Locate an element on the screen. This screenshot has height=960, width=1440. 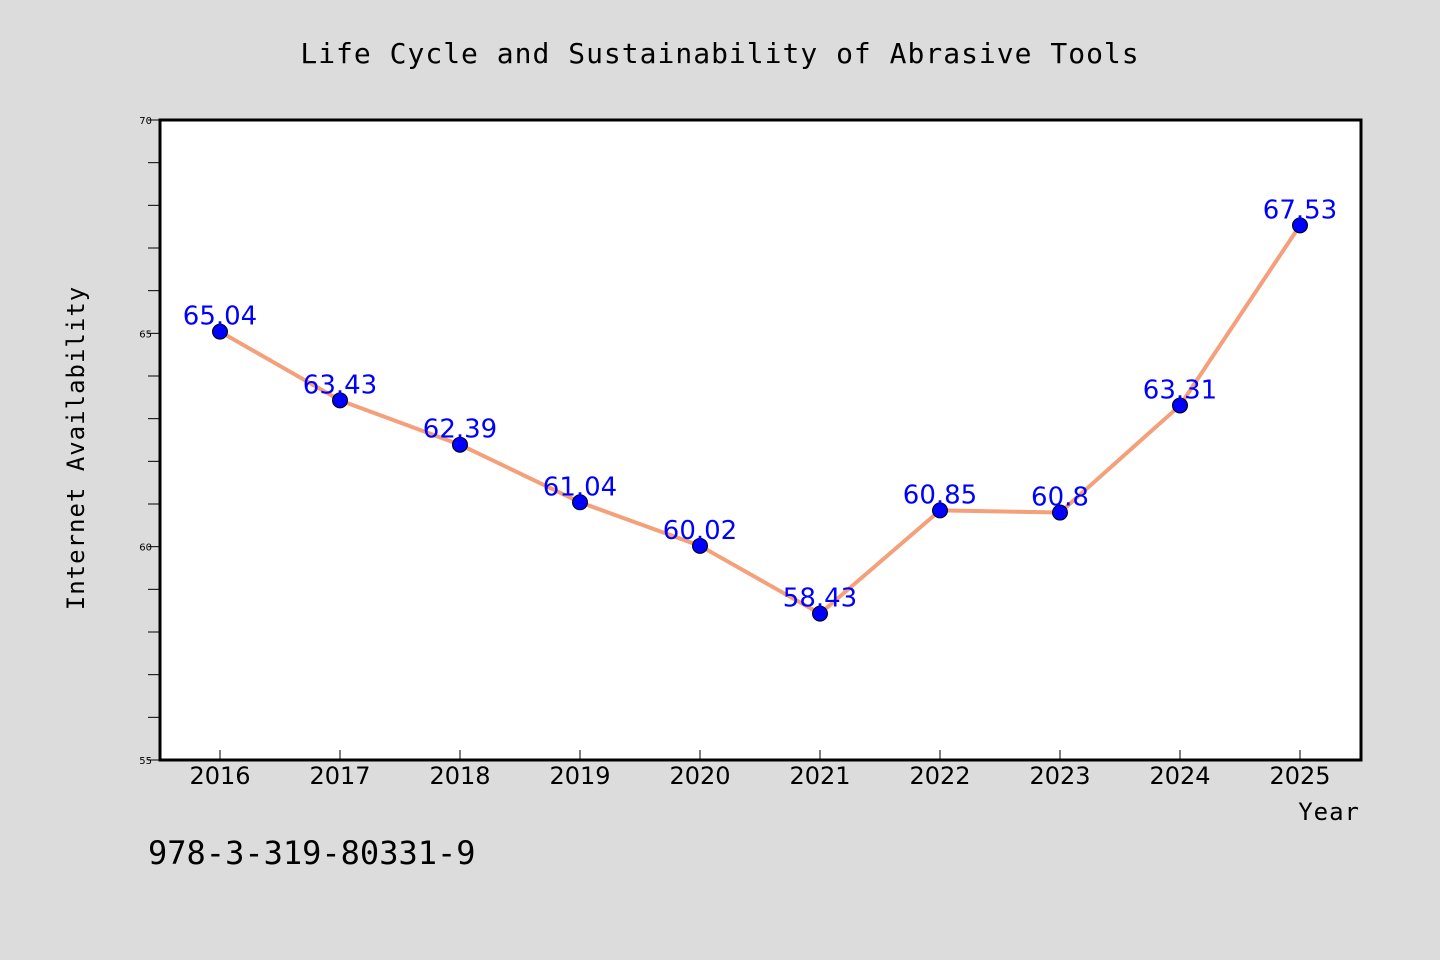
x-axis-label: Year is located at coordinates (1329, 812).